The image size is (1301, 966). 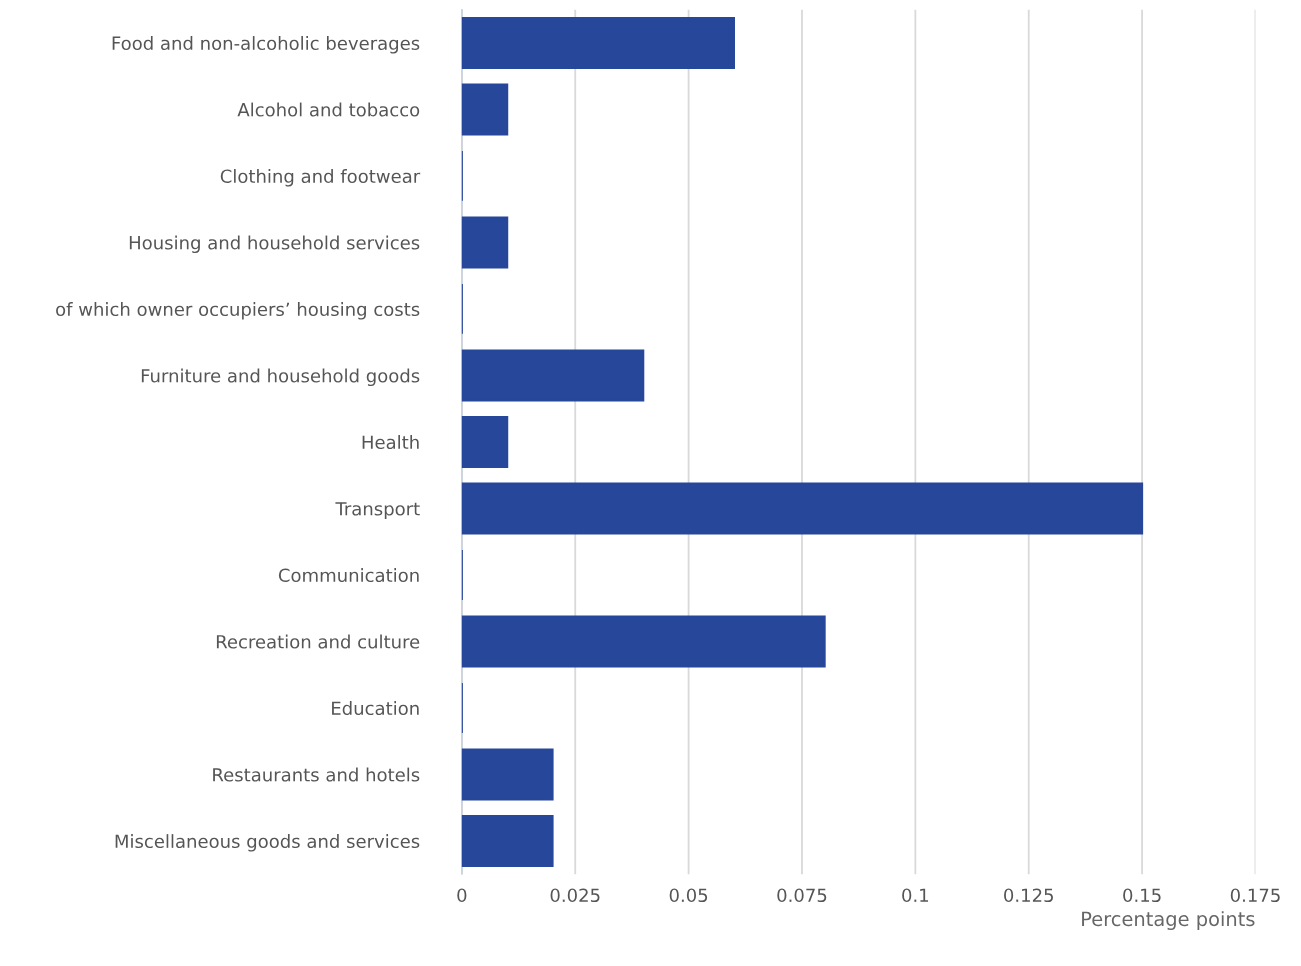 I want to click on y-tick-label: Furniture and household goods, so click(x=280, y=377).